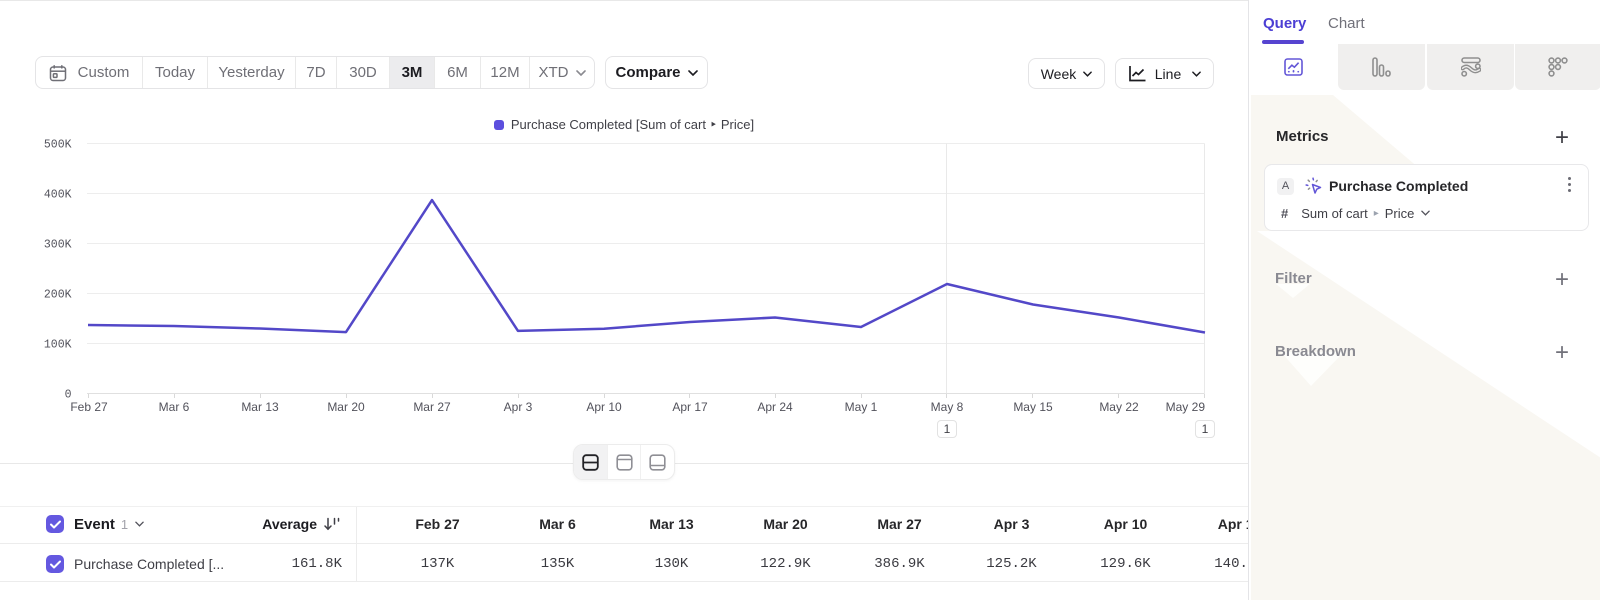 The height and width of the screenshot is (600, 1600). What do you see at coordinates (861, 407) in the screenshot?
I see `svg-text: May 1` at bounding box center [861, 407].